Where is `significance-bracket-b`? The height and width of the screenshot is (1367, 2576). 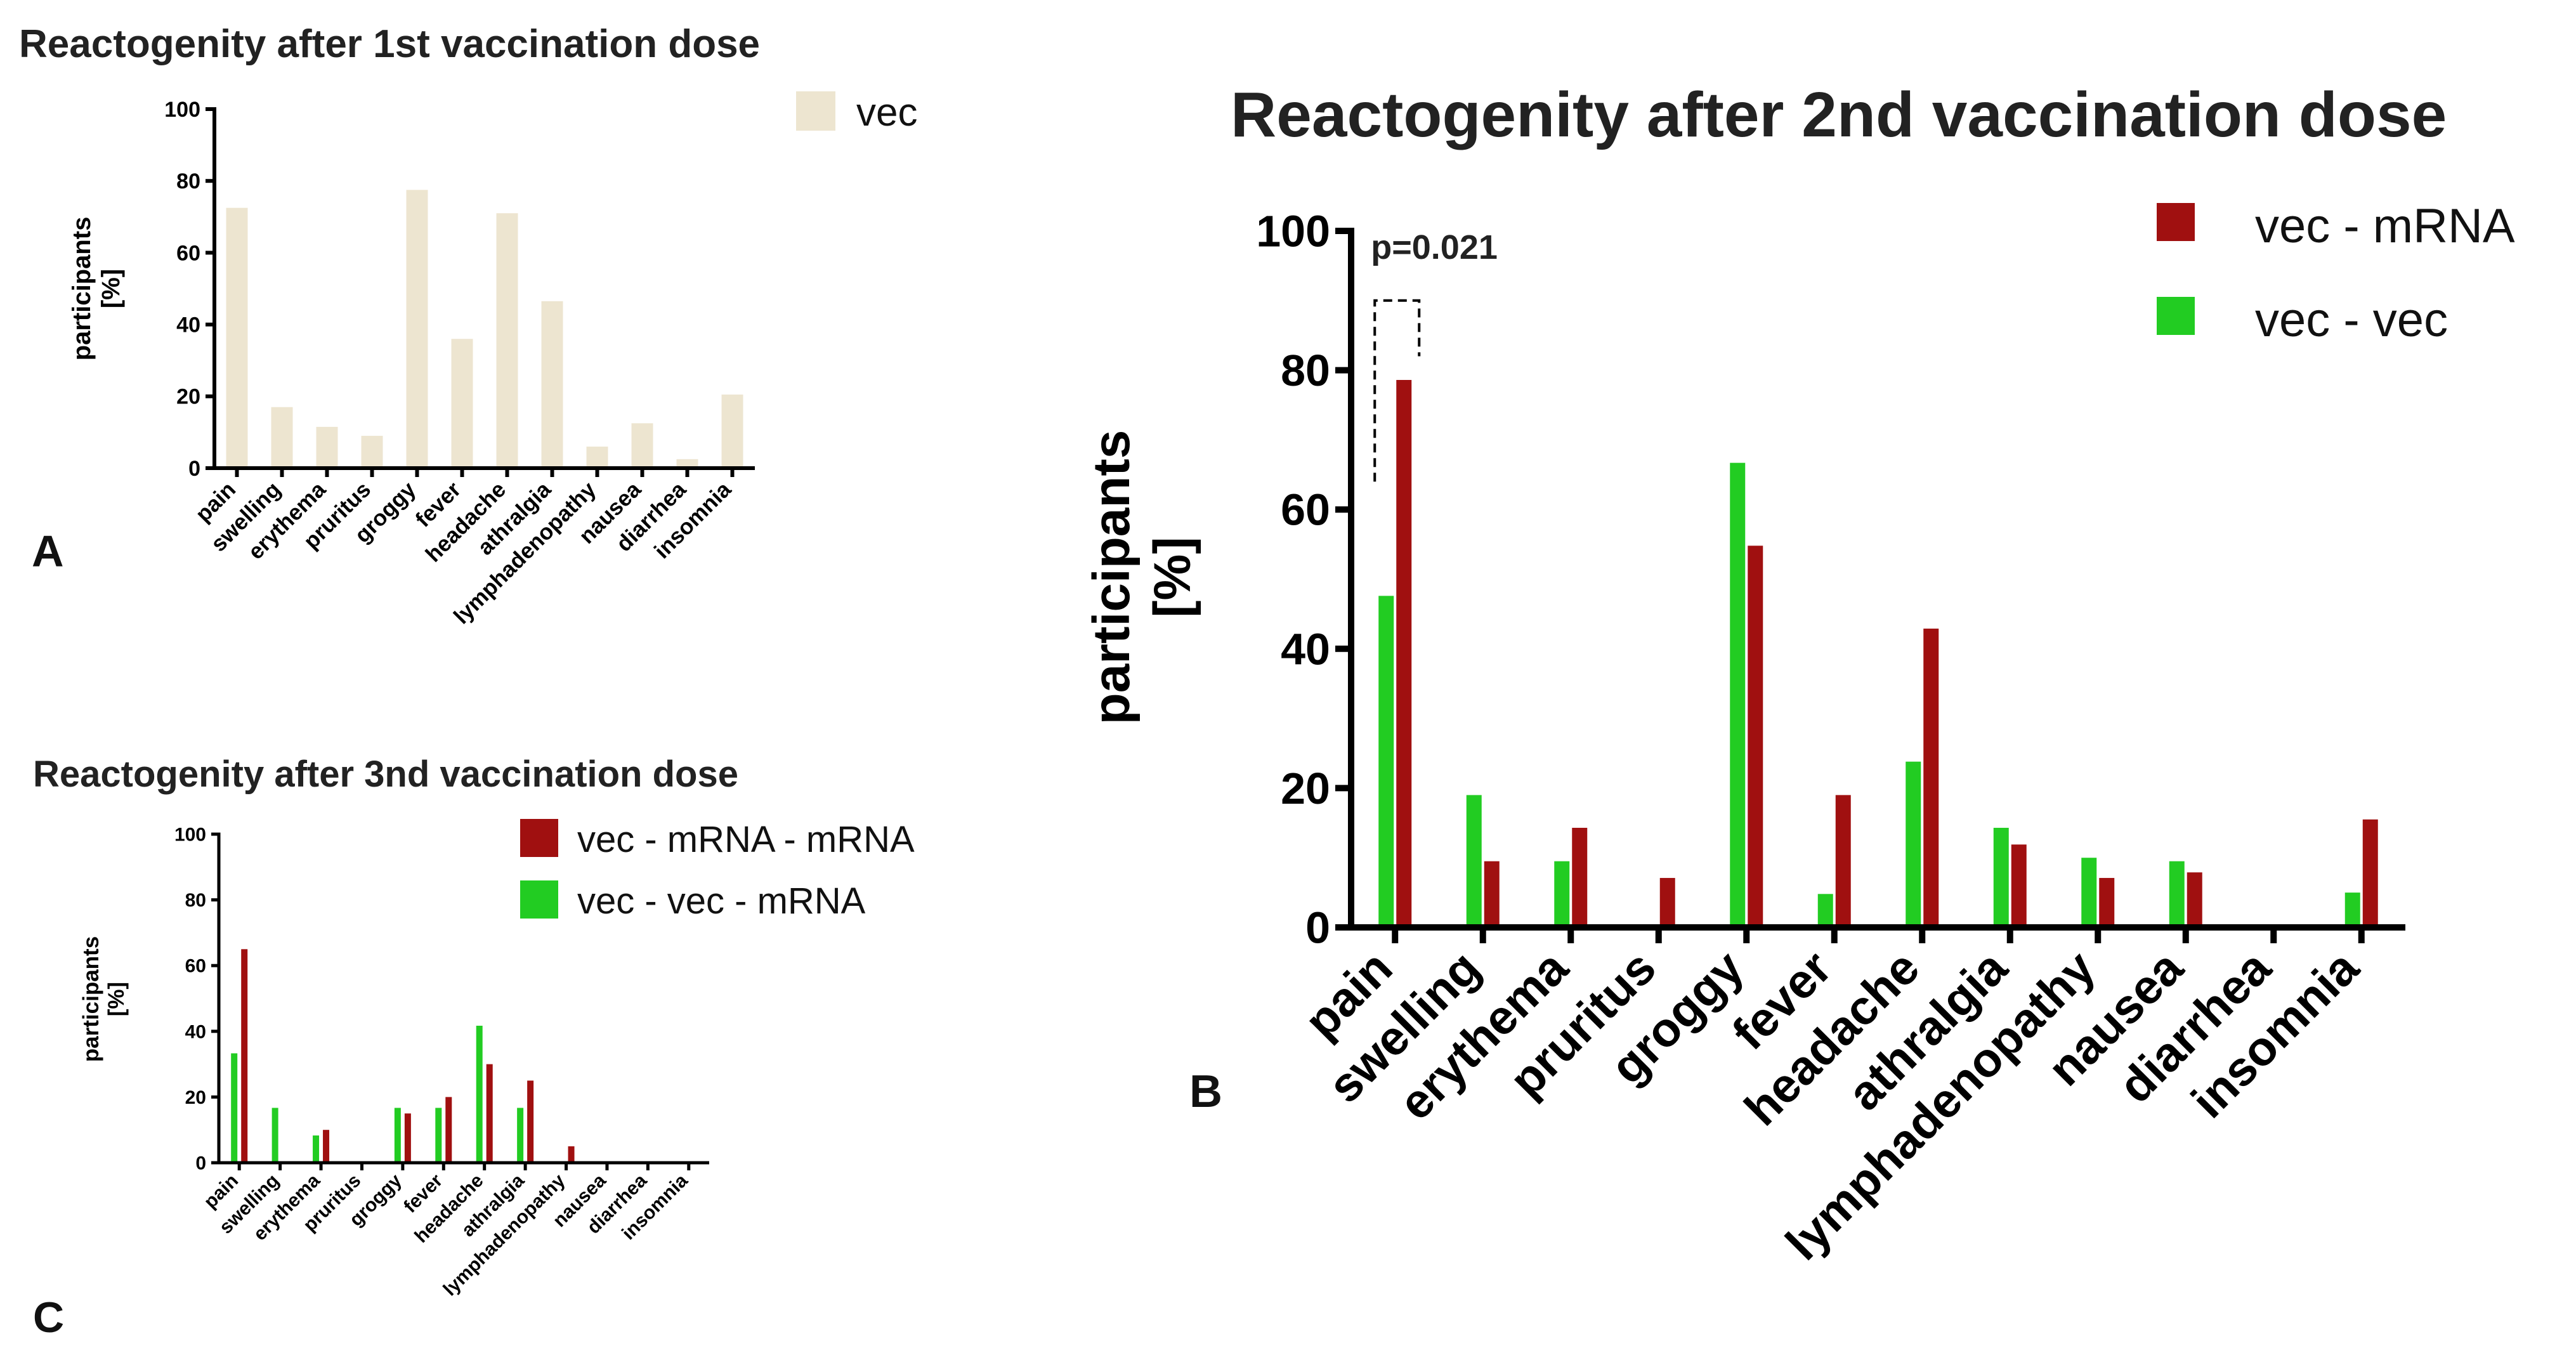 significance-bracket-b is located at coordinates (1397, 390).